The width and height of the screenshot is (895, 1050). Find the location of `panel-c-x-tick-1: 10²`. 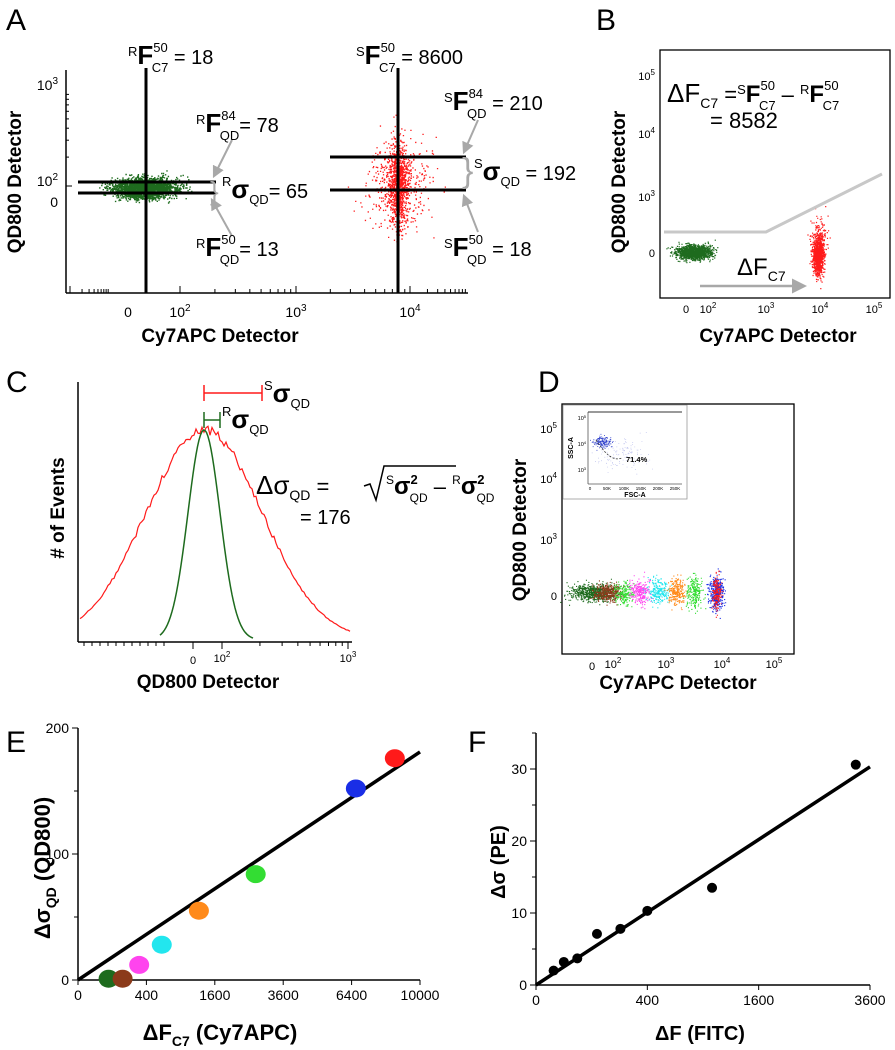

panel-c-x-tick-1: 10² is located at coordinates (222, 657).